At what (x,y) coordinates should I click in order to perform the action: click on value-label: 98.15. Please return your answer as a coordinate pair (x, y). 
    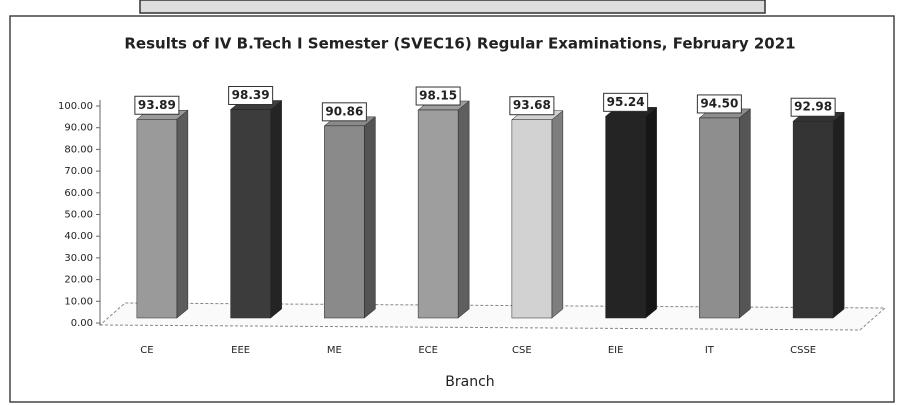
    Looking at the image, I should click on (438, 96).